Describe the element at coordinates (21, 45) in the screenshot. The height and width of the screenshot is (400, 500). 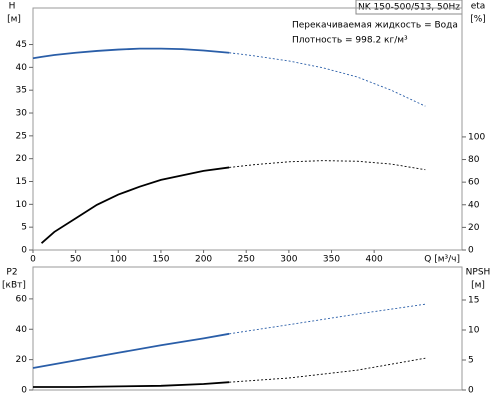
I see `y-tick-label: 45` at that location.